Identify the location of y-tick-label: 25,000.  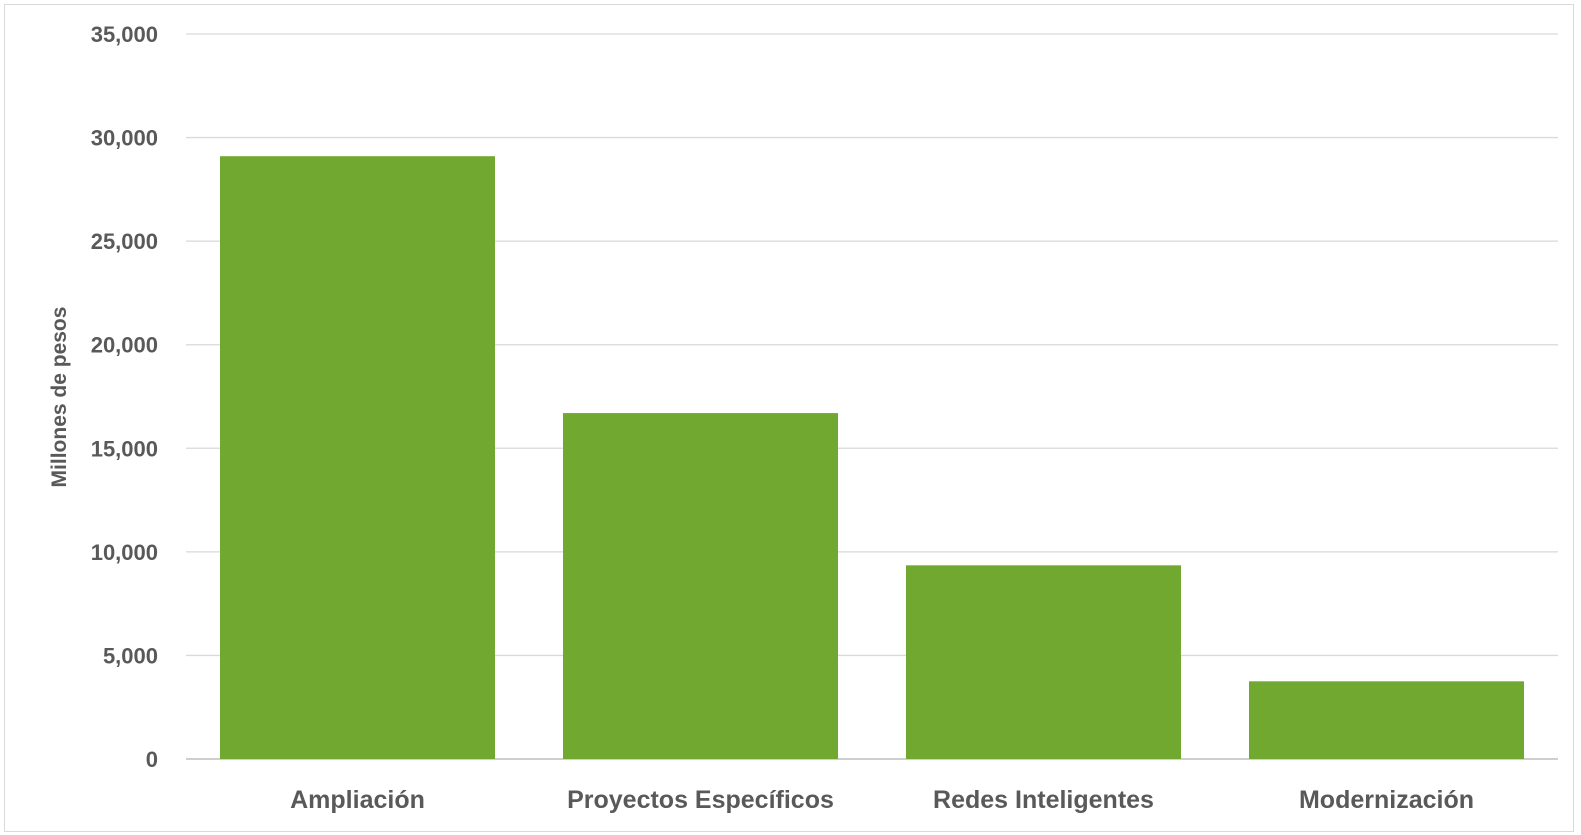
(124, 241).